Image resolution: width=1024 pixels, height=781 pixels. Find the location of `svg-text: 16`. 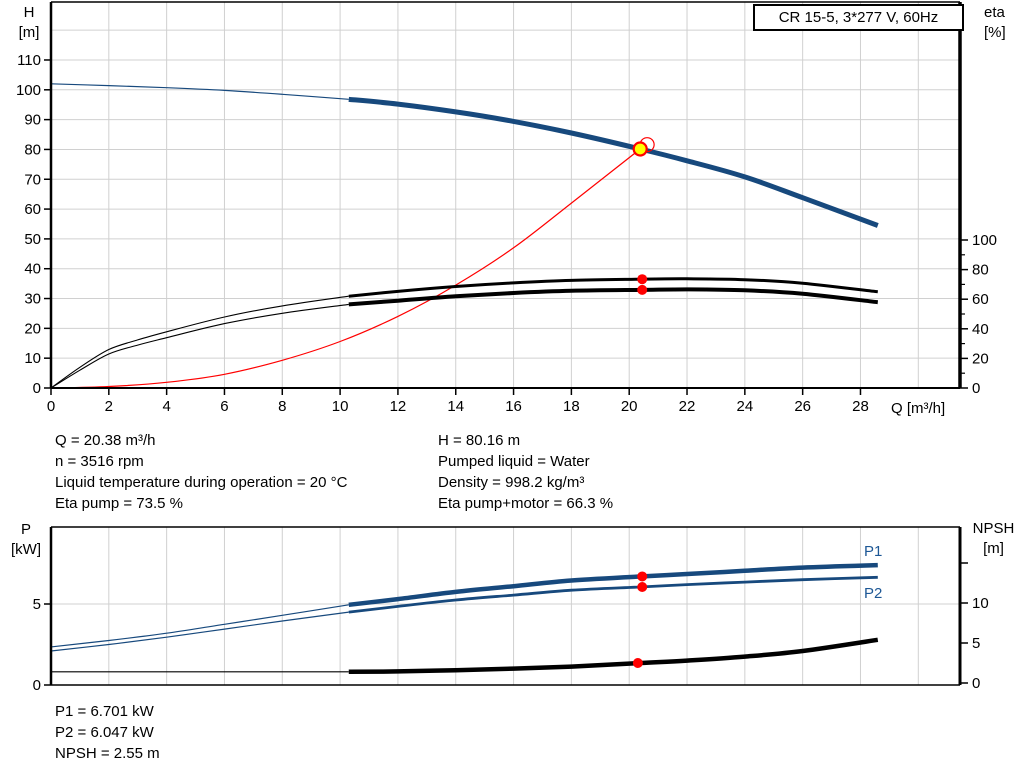

svg-text: 16 is located at coordinates (513, 406).